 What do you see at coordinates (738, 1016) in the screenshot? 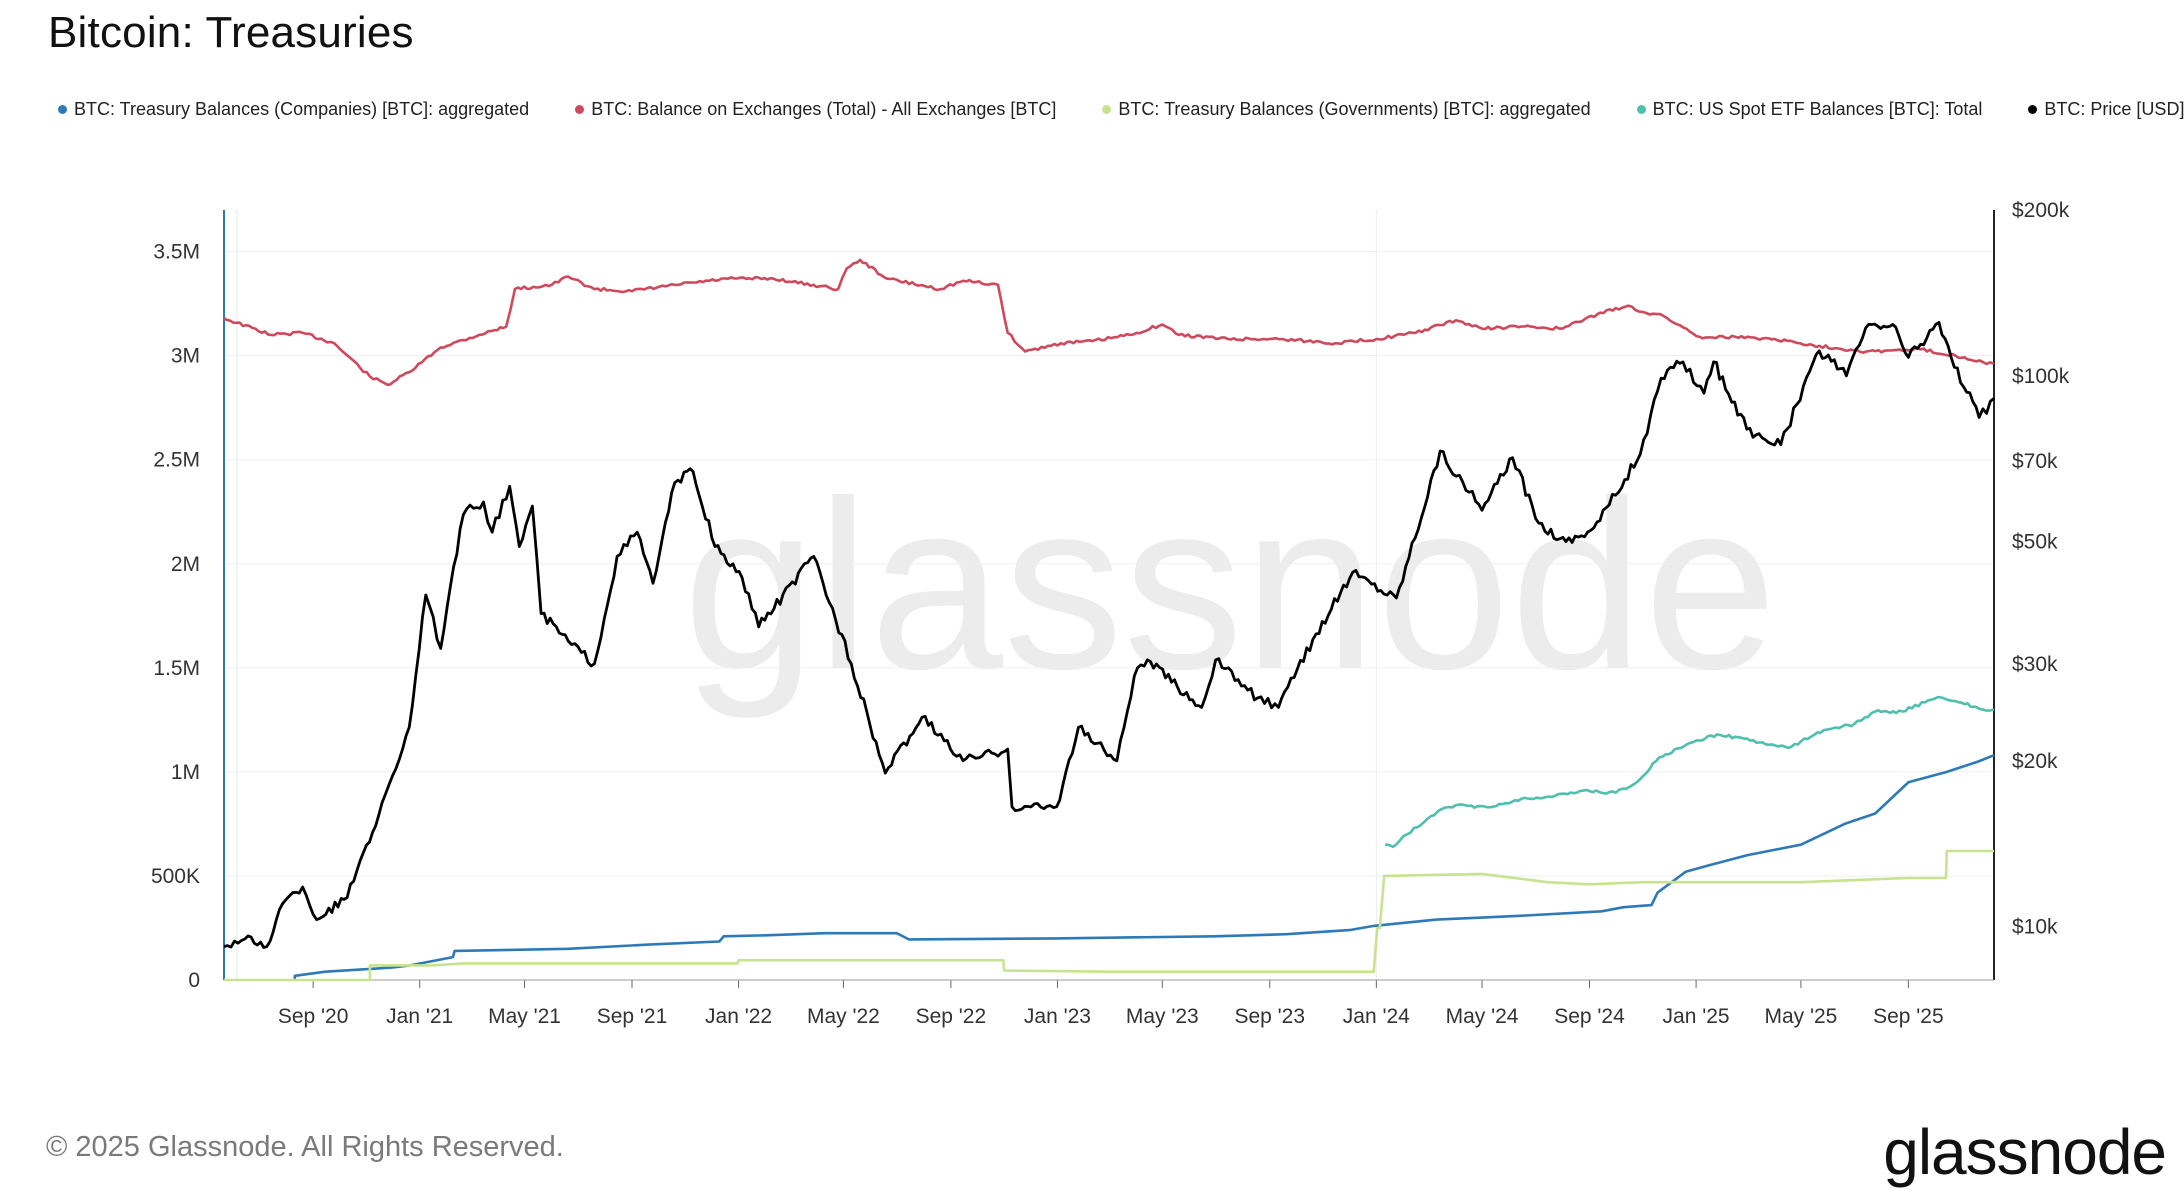
I see `x-tick-label: Jan '22` at bounding box center [738, 1016].